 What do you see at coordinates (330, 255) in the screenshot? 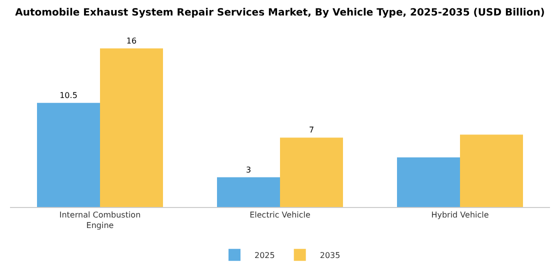
I see `legend-label: 2035` at bounding box center [330, 255].